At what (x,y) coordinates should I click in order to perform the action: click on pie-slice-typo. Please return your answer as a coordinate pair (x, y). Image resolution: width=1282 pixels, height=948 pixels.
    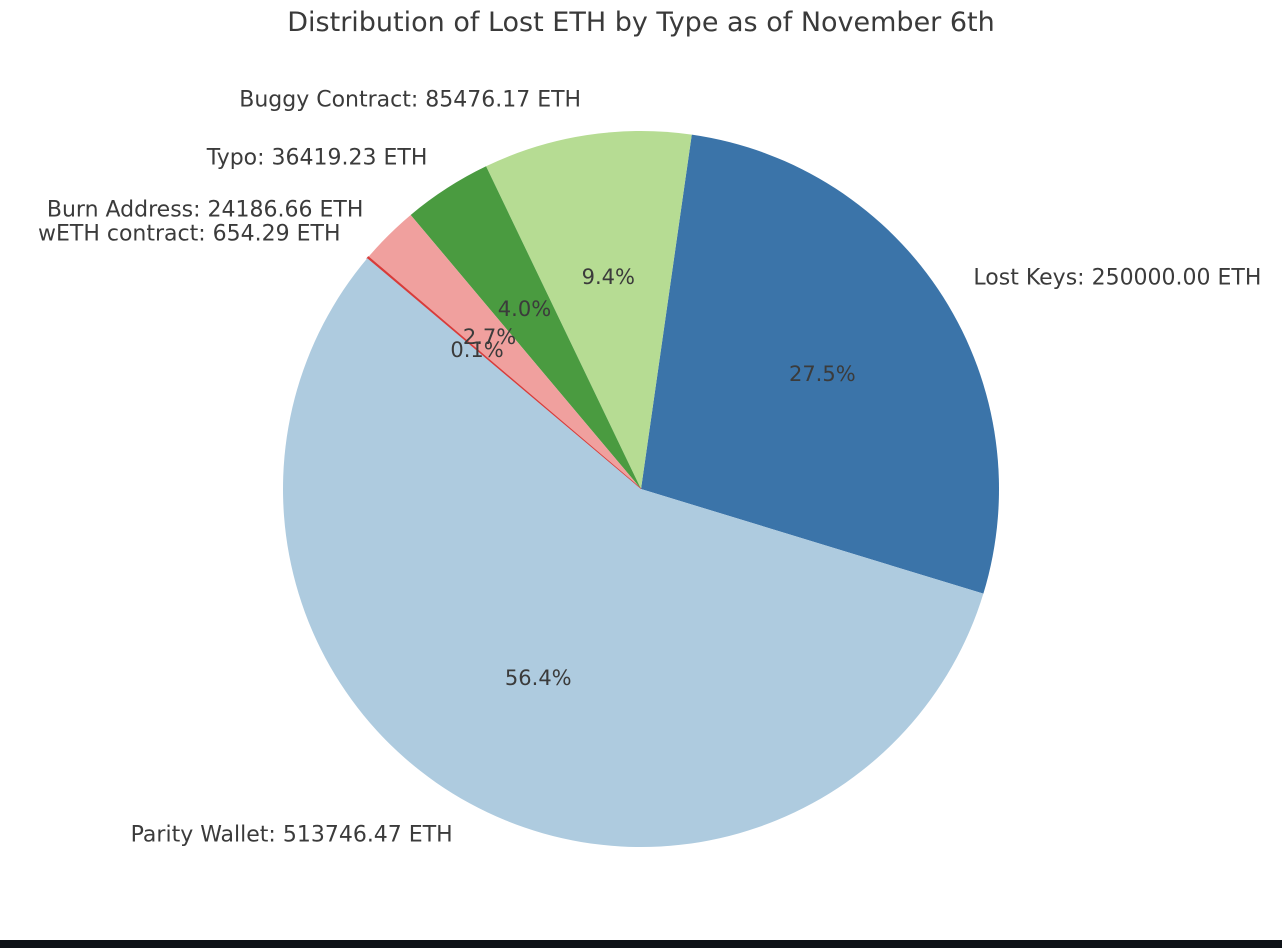
    Looking at the image, I should click on (525, 327).